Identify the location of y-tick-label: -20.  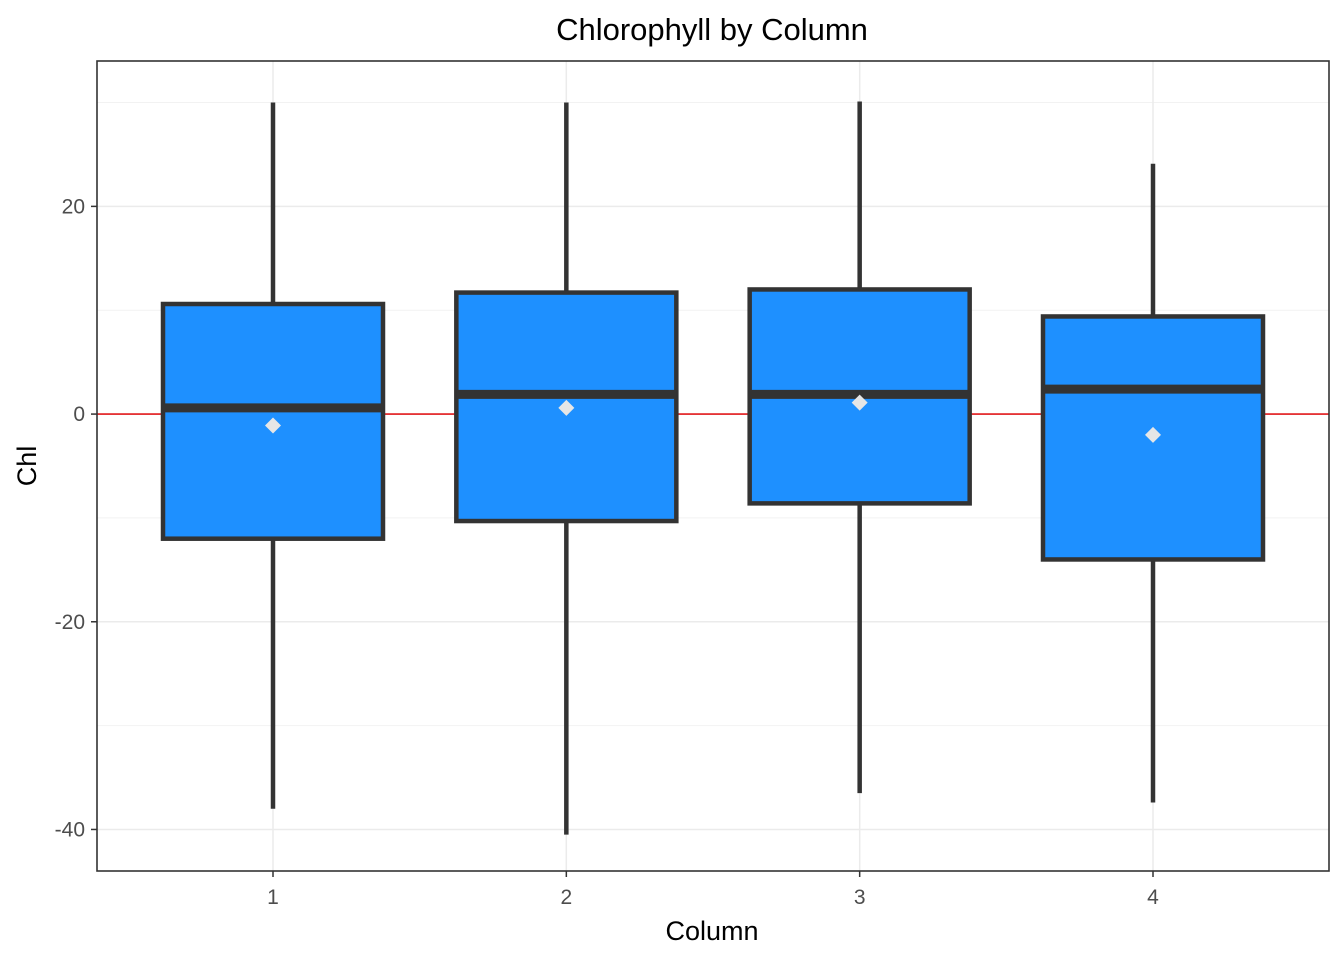
(70, 622).